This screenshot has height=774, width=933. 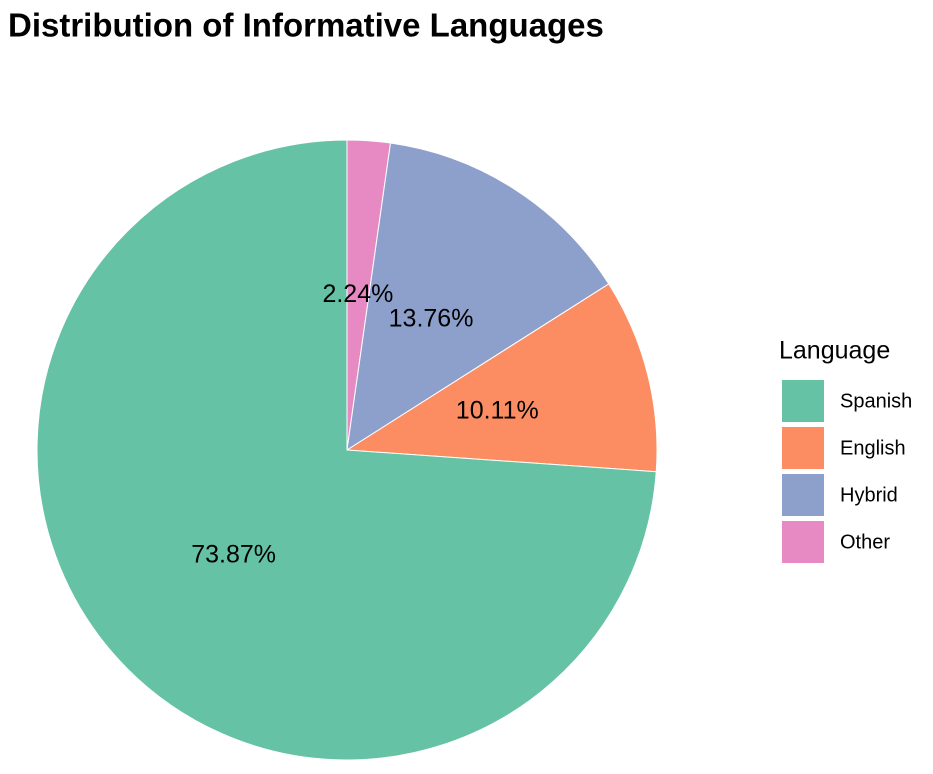 I want to click on value-label: 2.24%, so click(x=357, y=294).